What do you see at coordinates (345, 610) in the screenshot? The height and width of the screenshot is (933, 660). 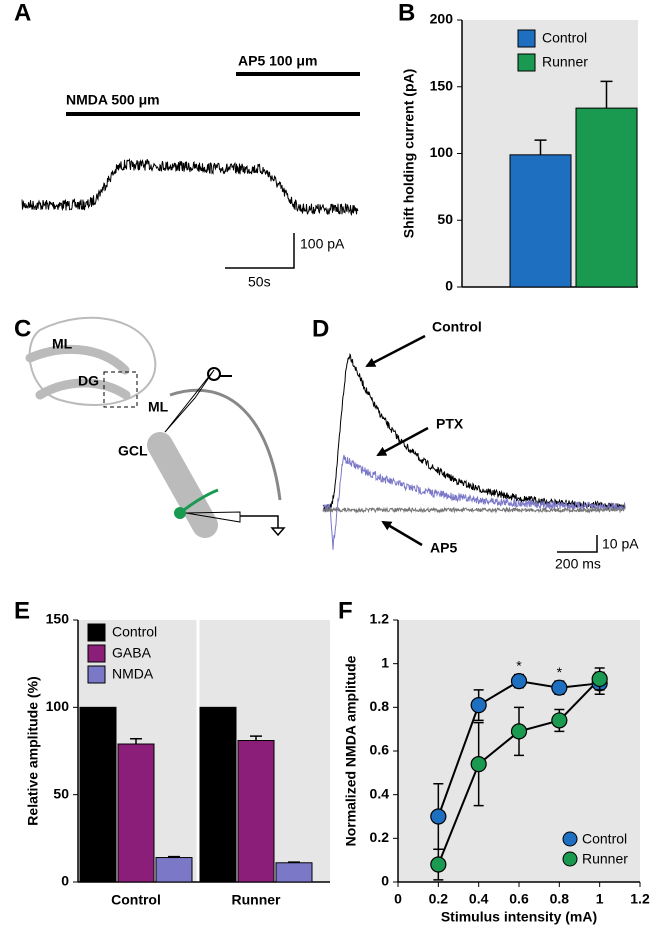 I see `panel-label: F` at bounding box center [345, 610].